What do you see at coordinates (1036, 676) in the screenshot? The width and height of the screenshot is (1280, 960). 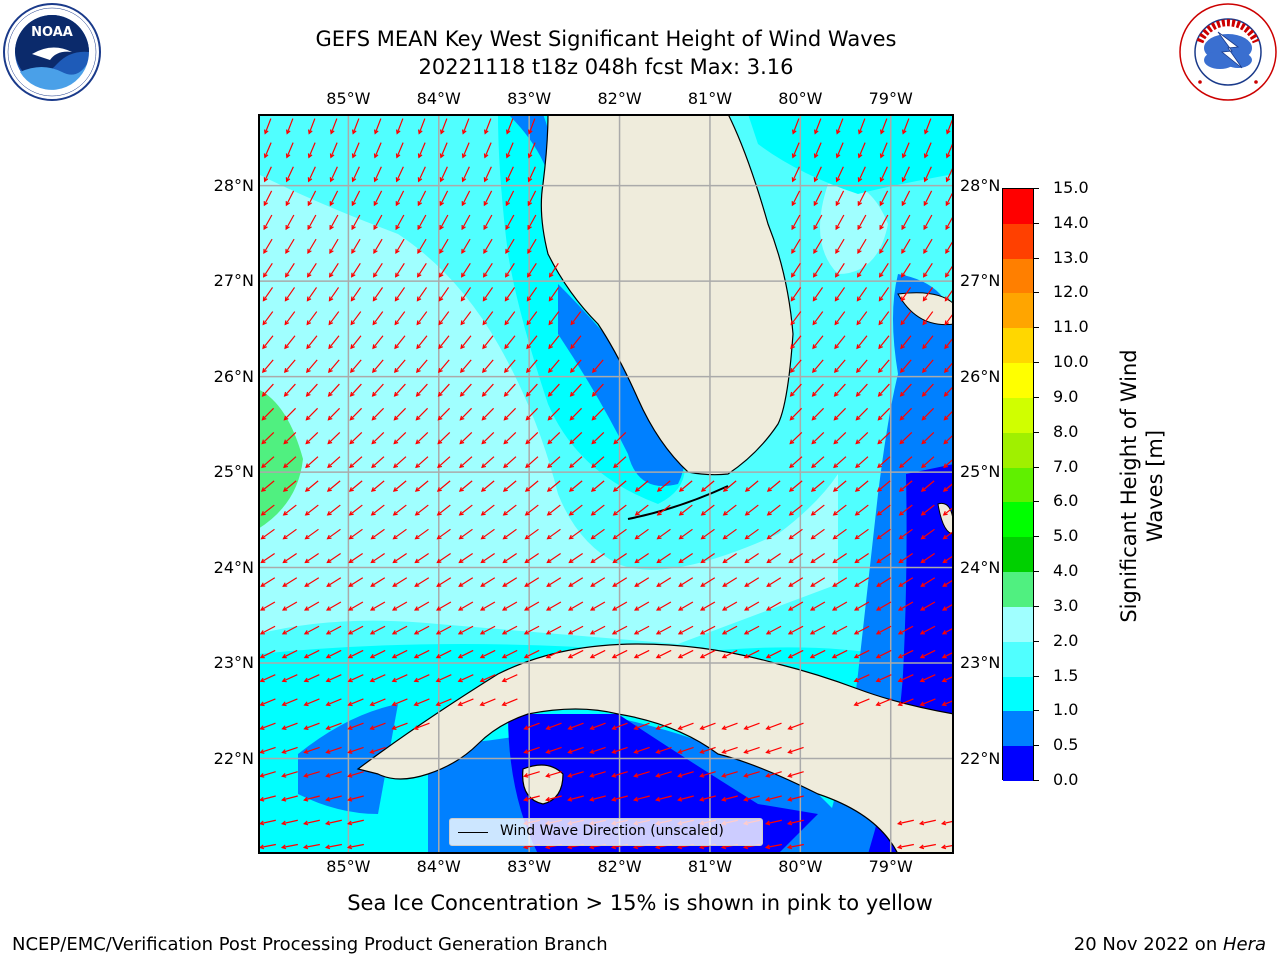 I see `colorbar-tick` at bounding box center [1036, 676].